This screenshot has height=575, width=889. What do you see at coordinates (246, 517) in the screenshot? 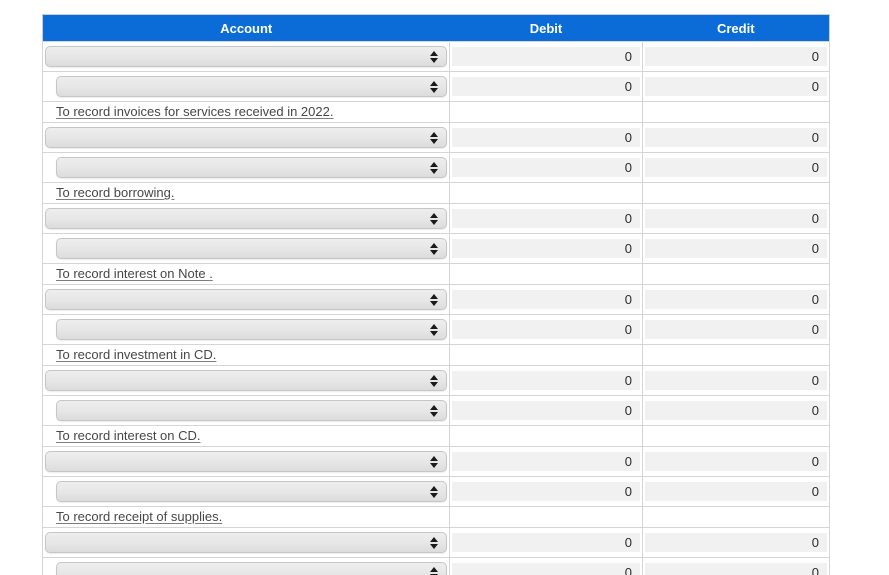
I see `description-cell: To record receipt of supplies.` at bounding box center [246, 517].